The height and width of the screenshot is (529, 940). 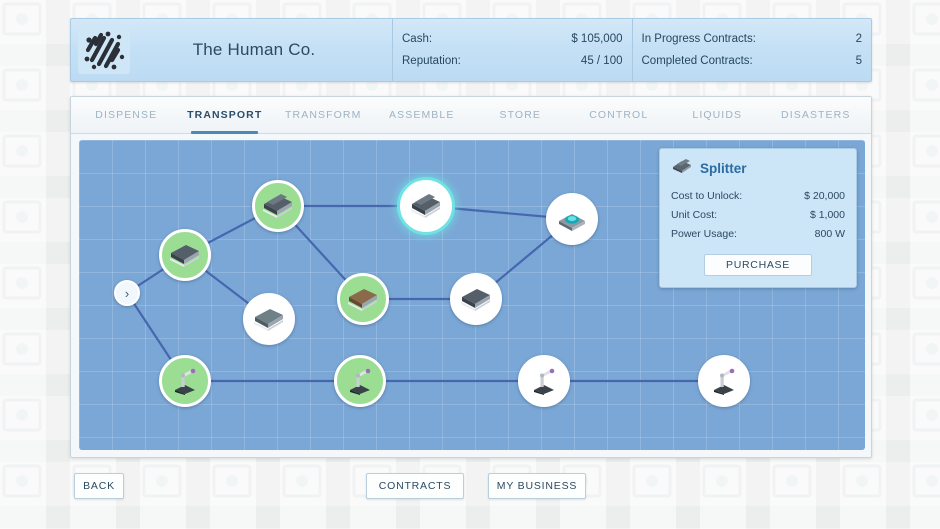 I want to click on tab-store: STORE, so click(x=520, y=115).